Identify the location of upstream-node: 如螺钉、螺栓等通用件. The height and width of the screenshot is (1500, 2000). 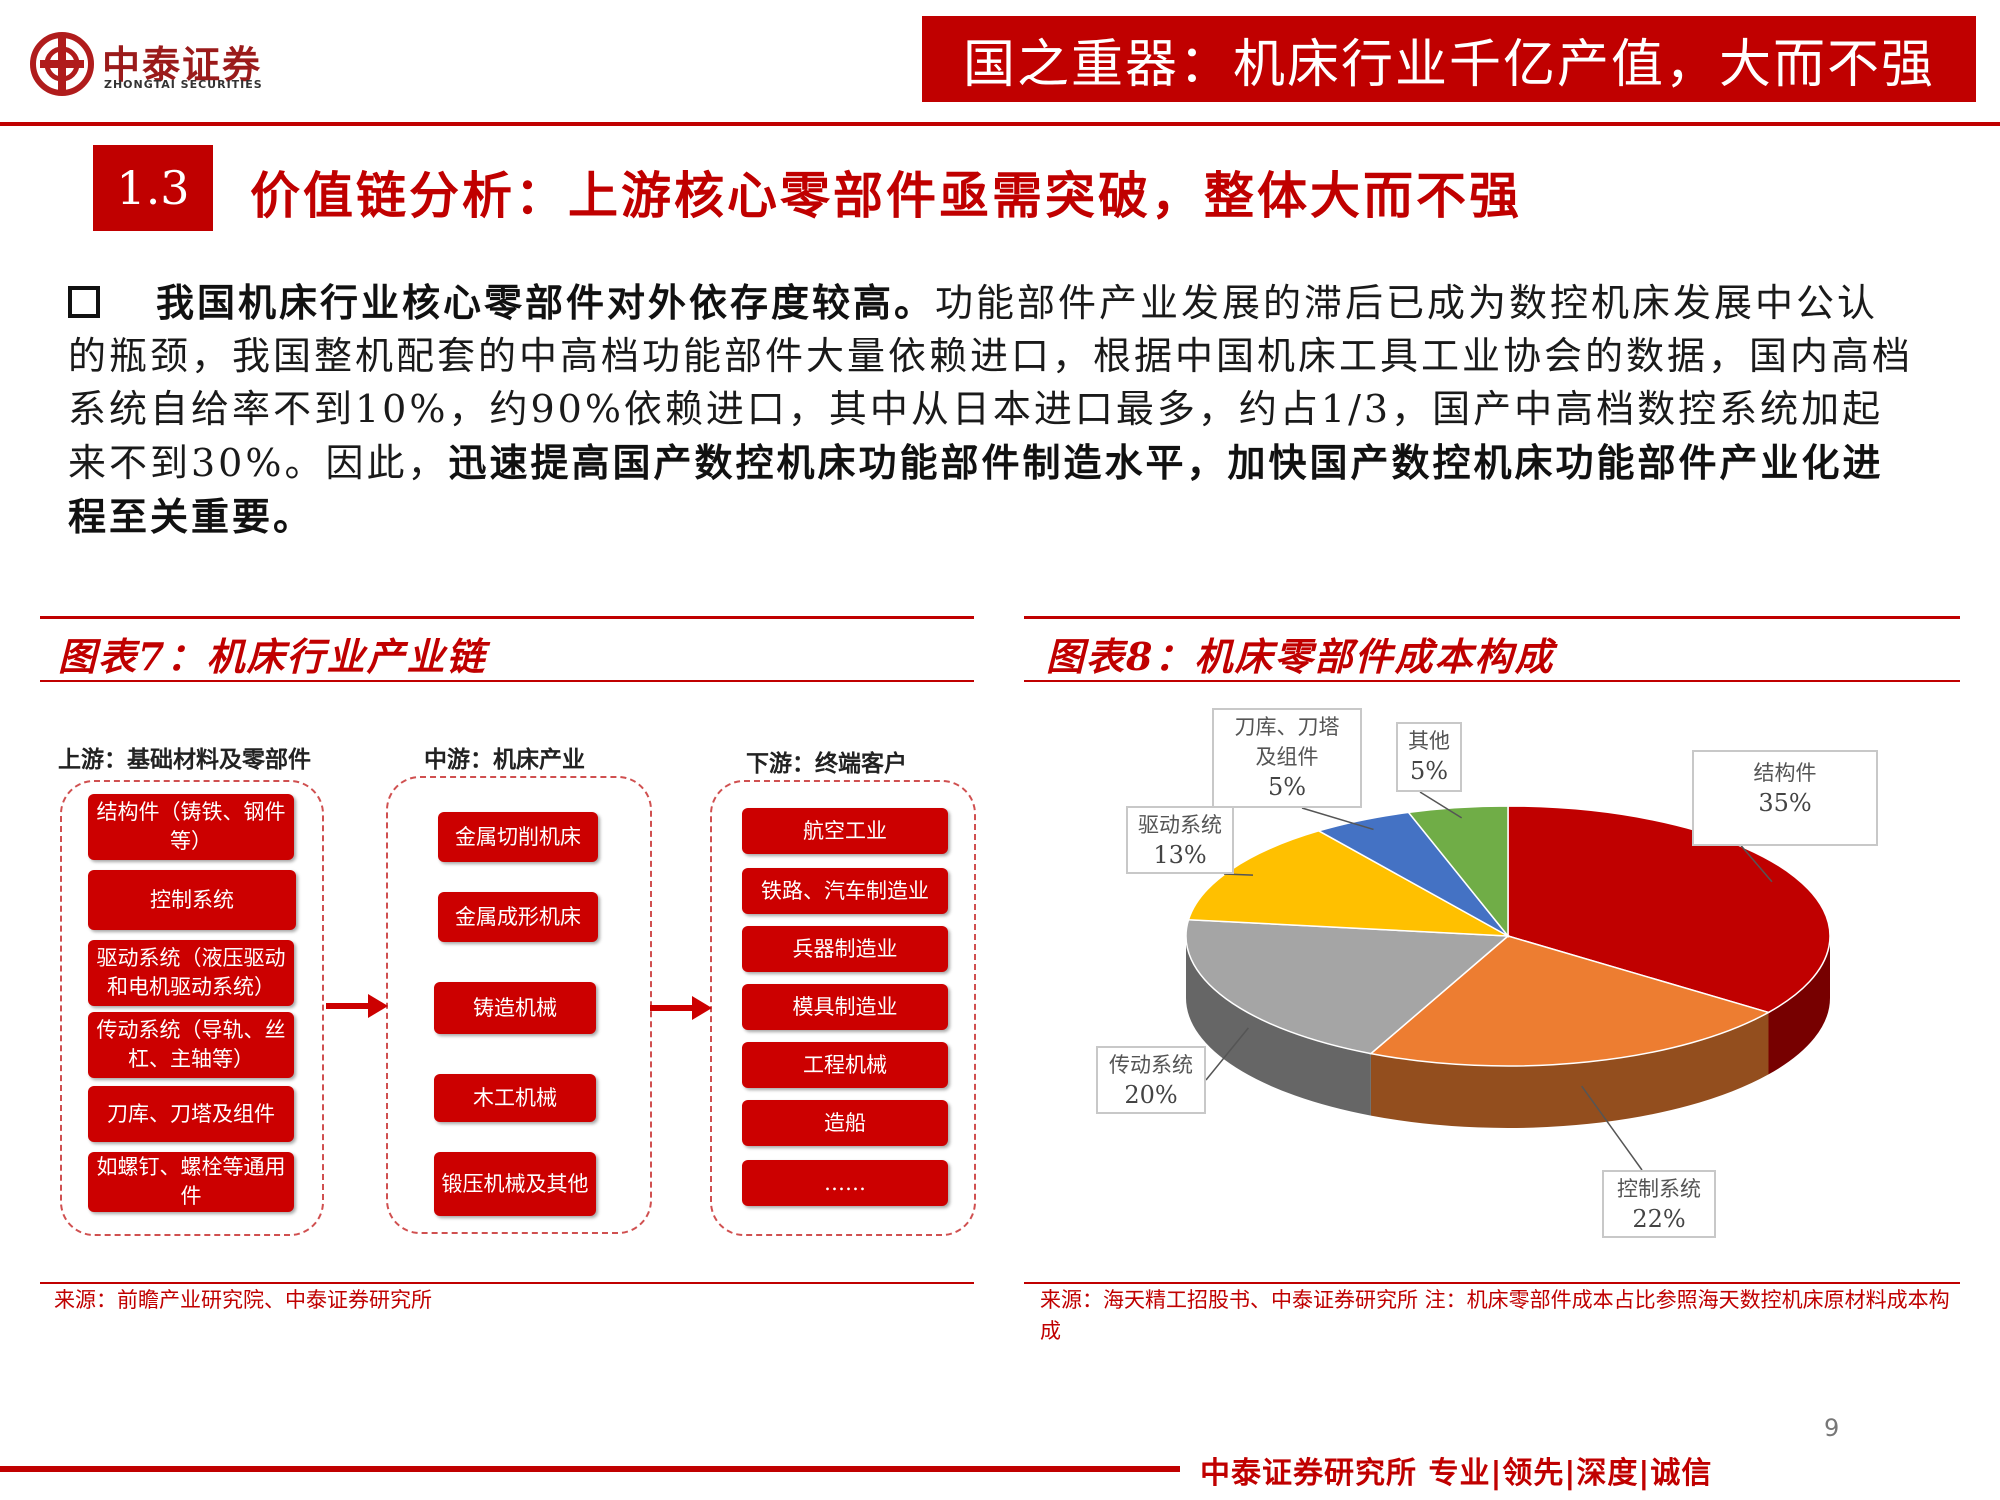
(191, 1182).